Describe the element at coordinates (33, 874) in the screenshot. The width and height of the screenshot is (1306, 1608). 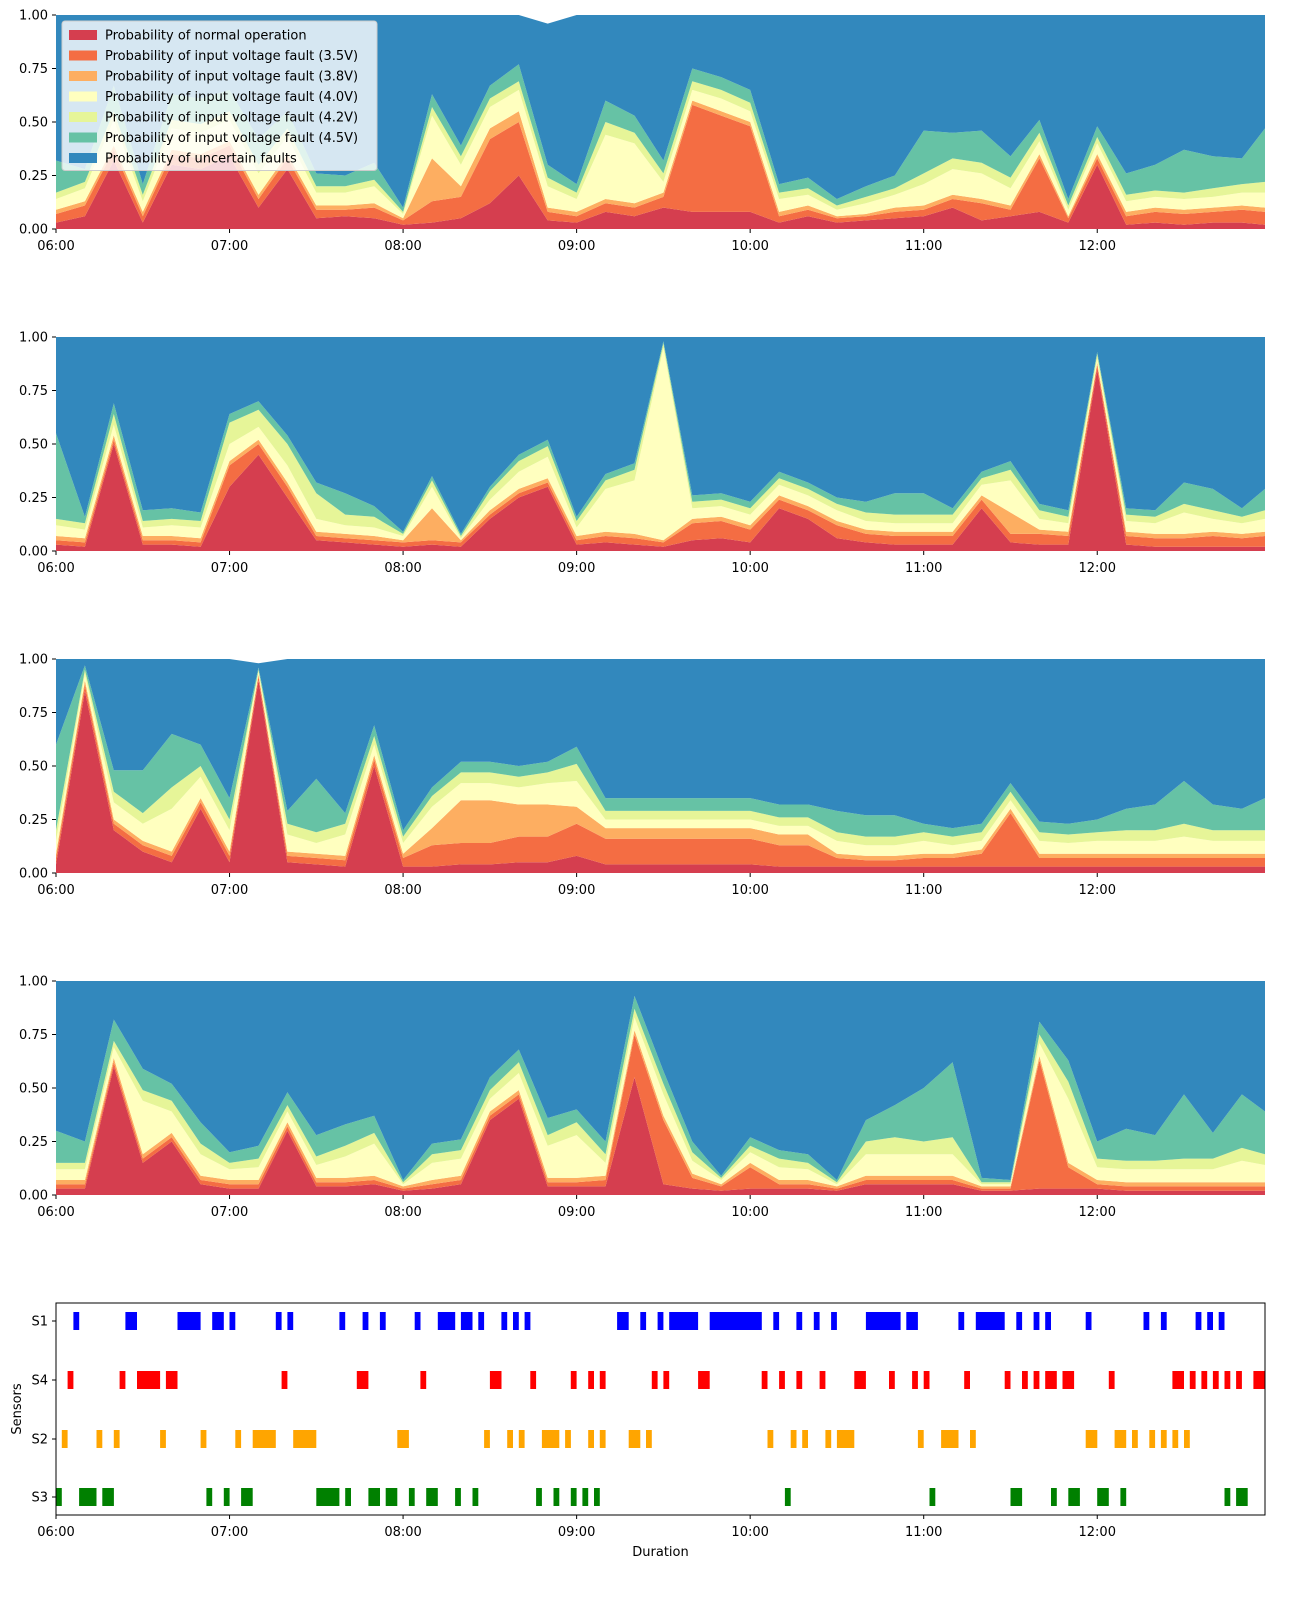
I see `y-tick-label: 0.00` at that location.